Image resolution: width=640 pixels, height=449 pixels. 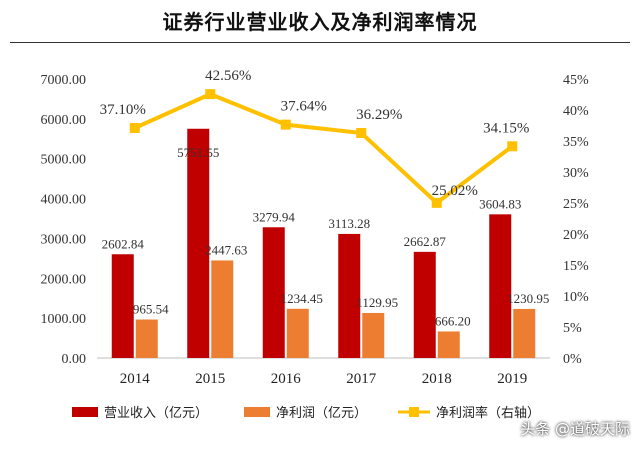 What do you see at coordinates (455, 191) in the screenshot?
I see `profit-margin-data-label: 25.02%` at bounding box center [455, 191].